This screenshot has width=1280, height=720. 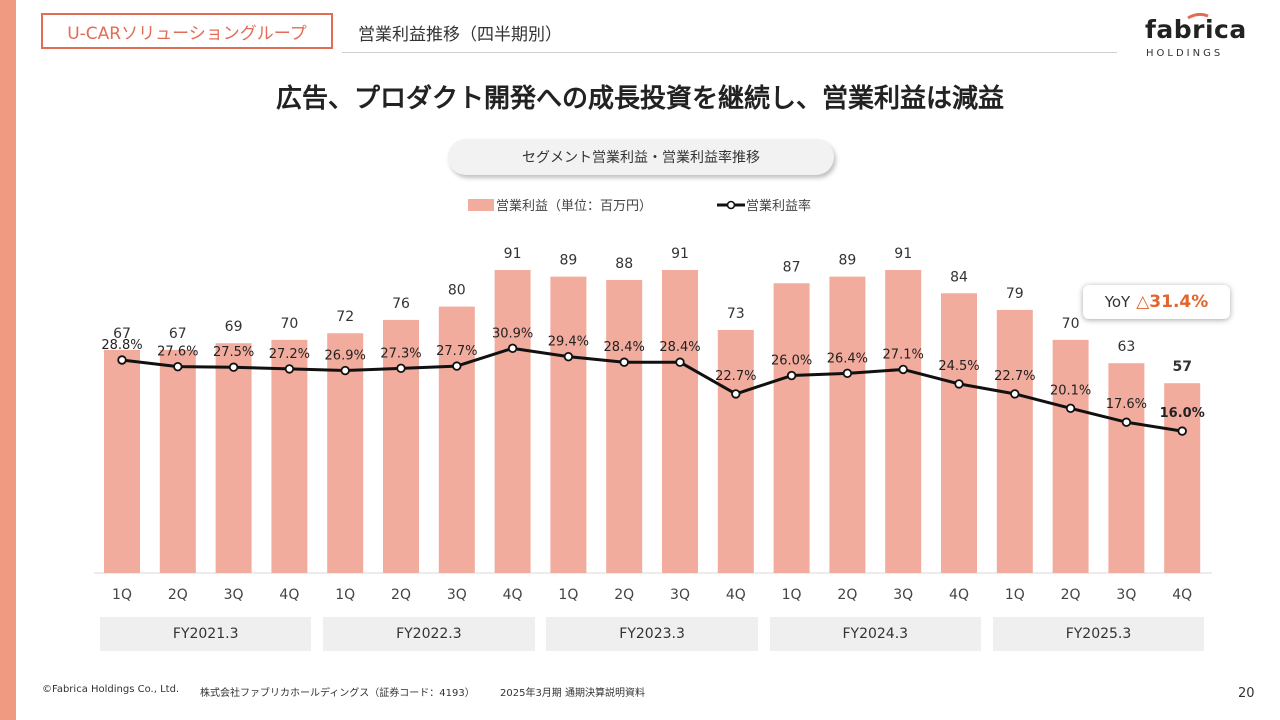 What do you see at coordinates (345, 317) in the screenshot?
I see `bar-value-label: 72` at bounding box center [345, 317].